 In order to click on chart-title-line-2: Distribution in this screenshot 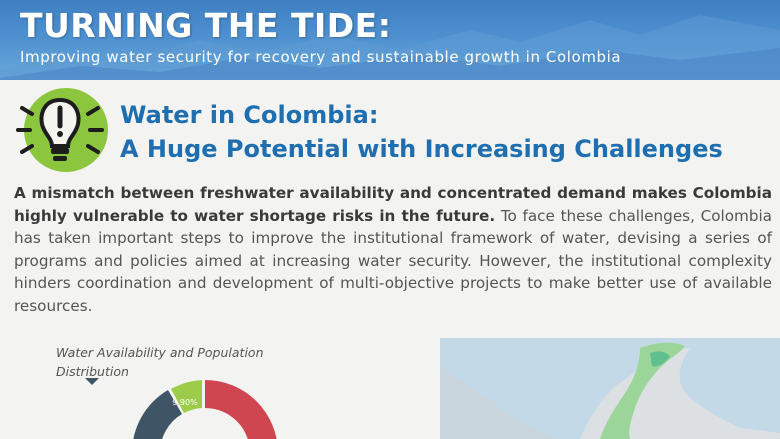, I will do `click(92, 371)`.